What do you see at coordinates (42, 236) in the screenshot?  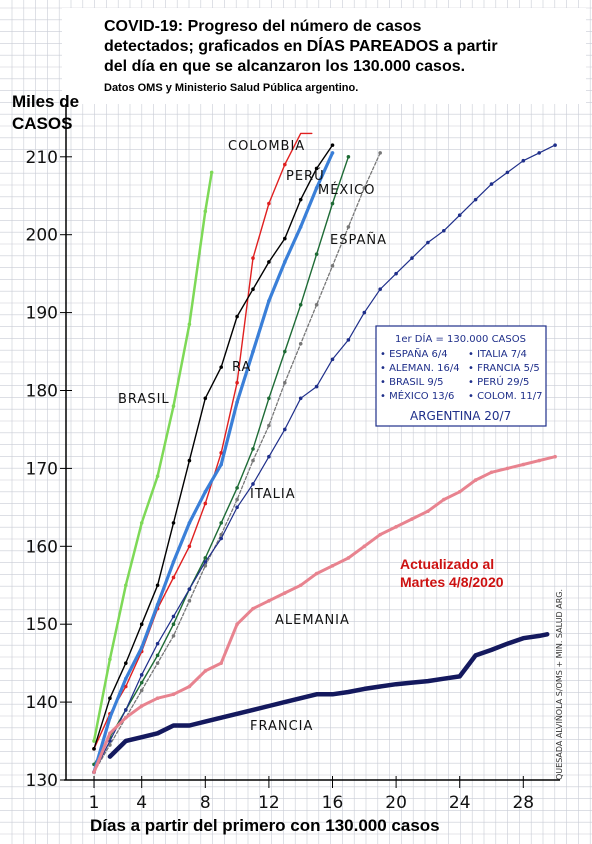 I see `y-tick-label: 200` at bounding box center [42, 236].